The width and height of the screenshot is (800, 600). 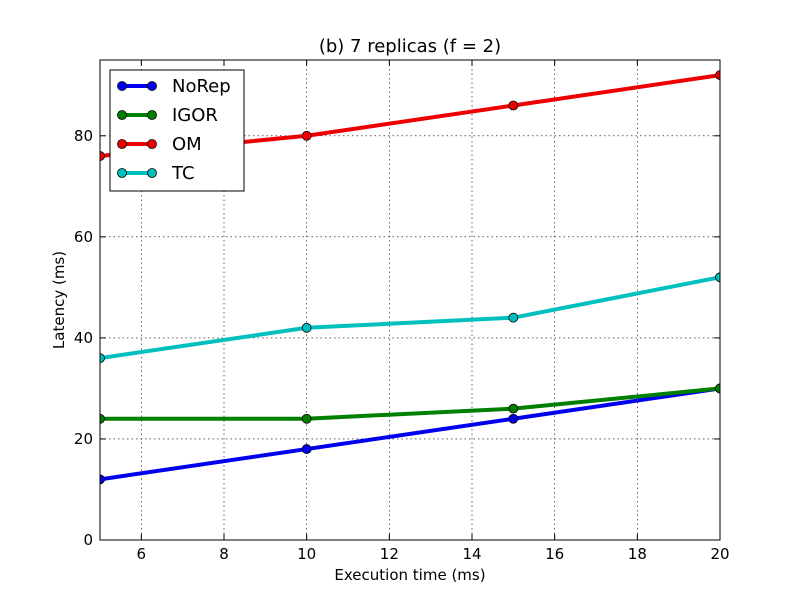 What do you see at coordinates (195, 115) in the screenshot?
I see `legend-label-igor: IGOR` at bounding box center [195, 115].